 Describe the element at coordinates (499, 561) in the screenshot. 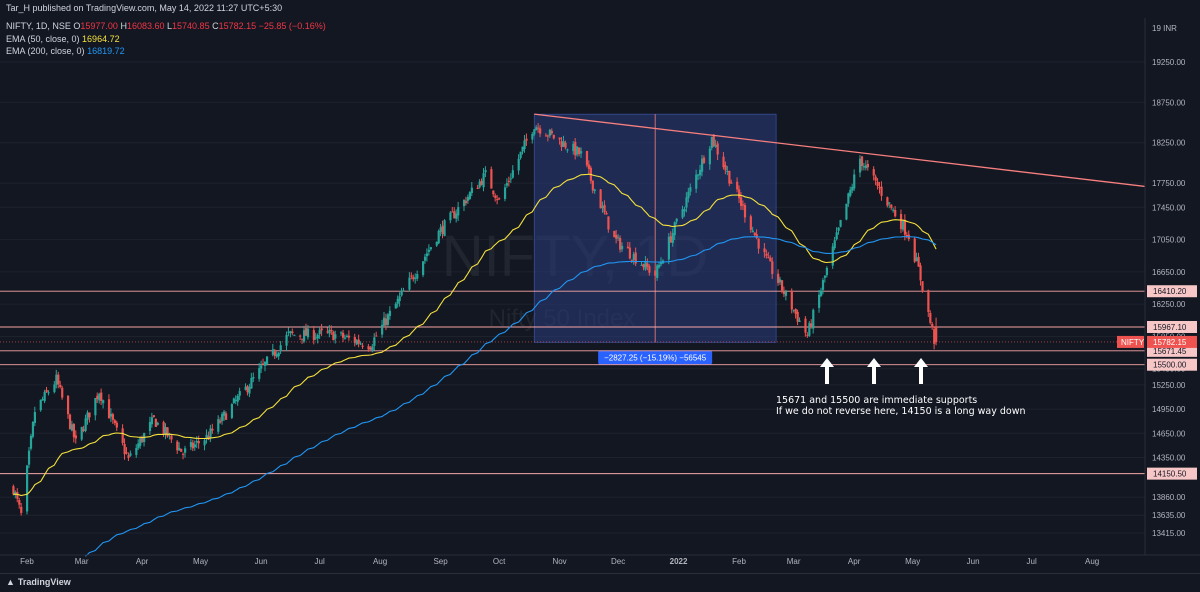

I see `time-tick-label: Oct` at that location.